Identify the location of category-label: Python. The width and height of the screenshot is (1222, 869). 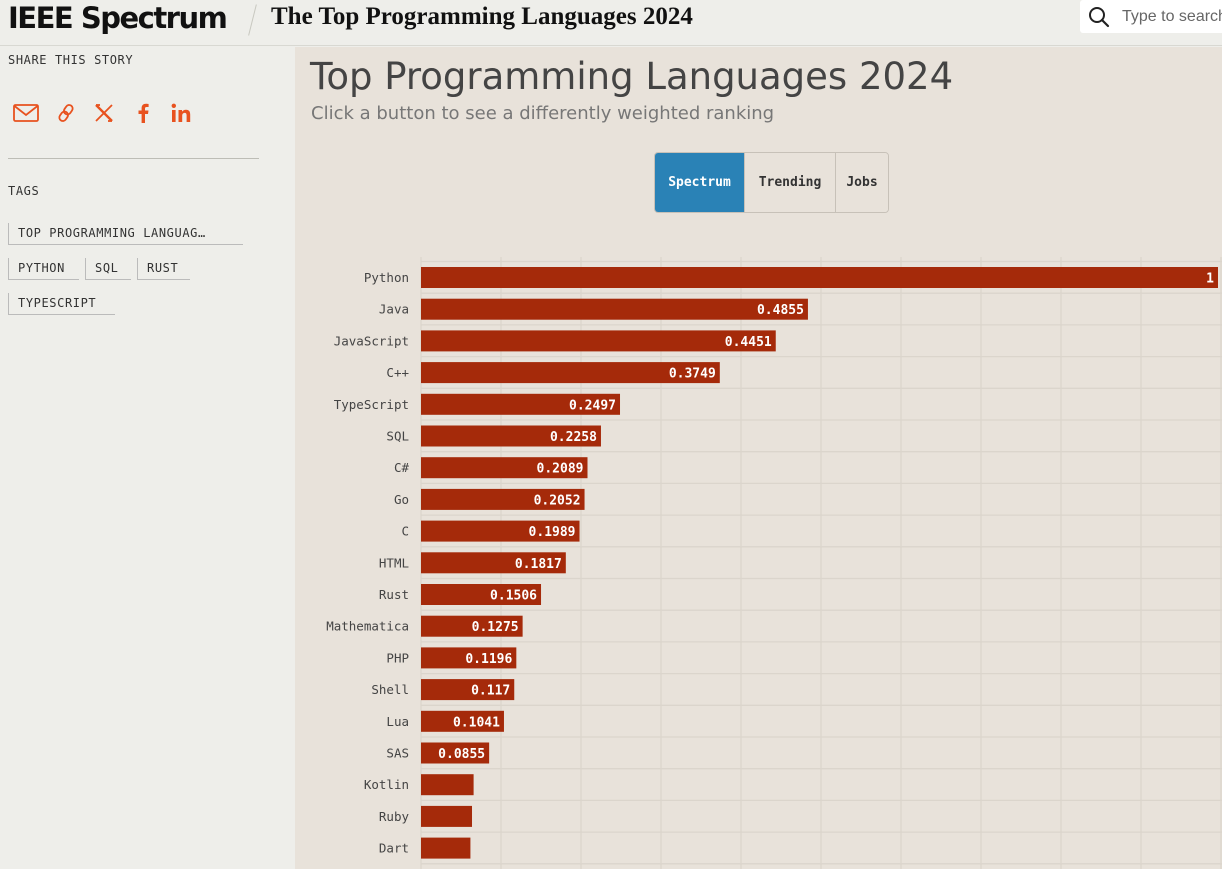
(386, 277).